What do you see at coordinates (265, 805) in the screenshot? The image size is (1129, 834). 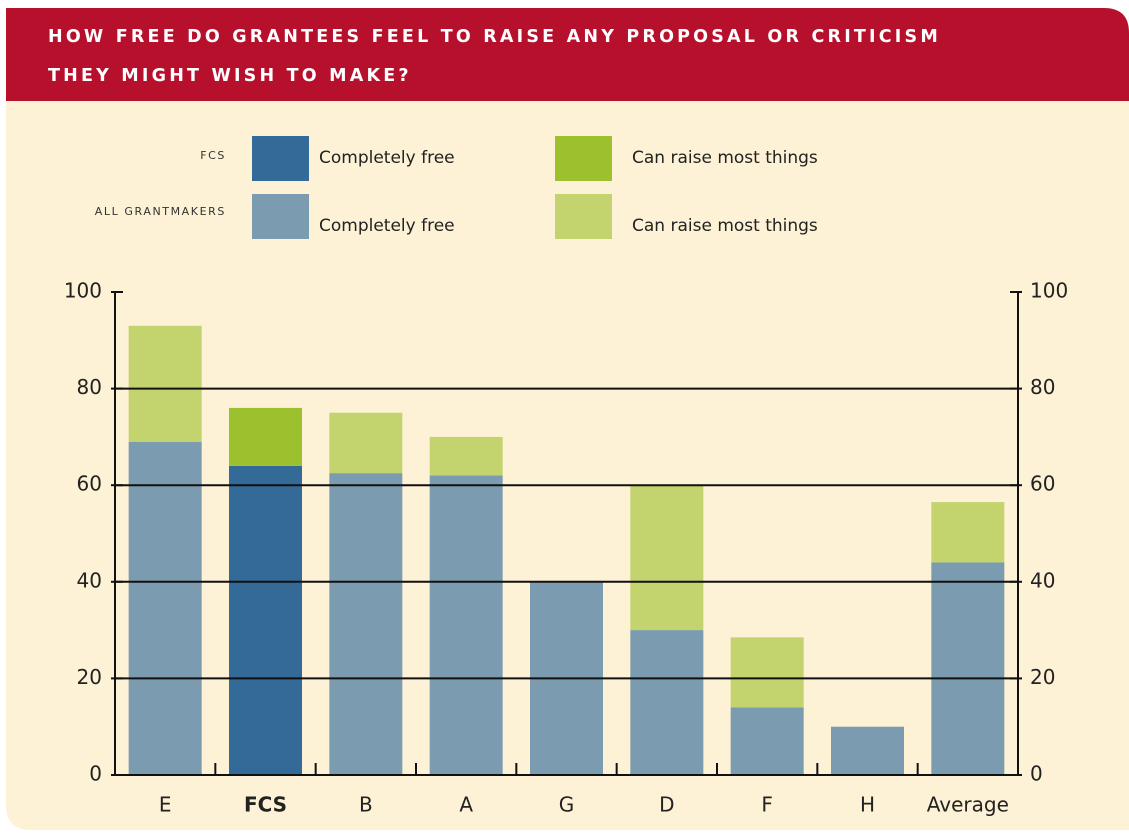 I see `x-tick-label: FCS` at bounding box center [265, 805].